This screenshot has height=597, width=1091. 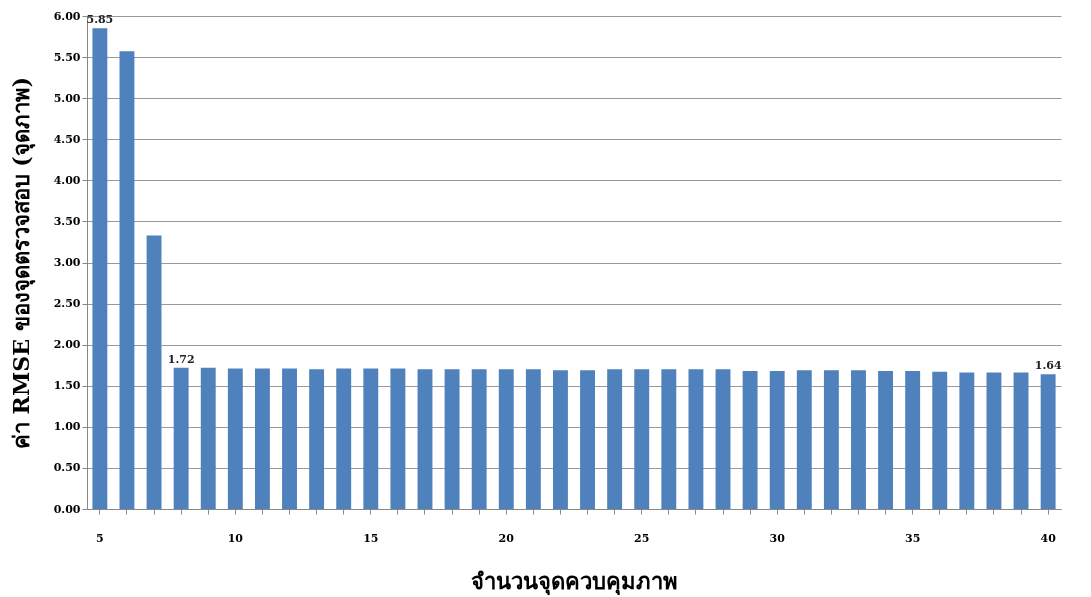 I want to click on x-tick-label: 25, so click(x=642, y=538).